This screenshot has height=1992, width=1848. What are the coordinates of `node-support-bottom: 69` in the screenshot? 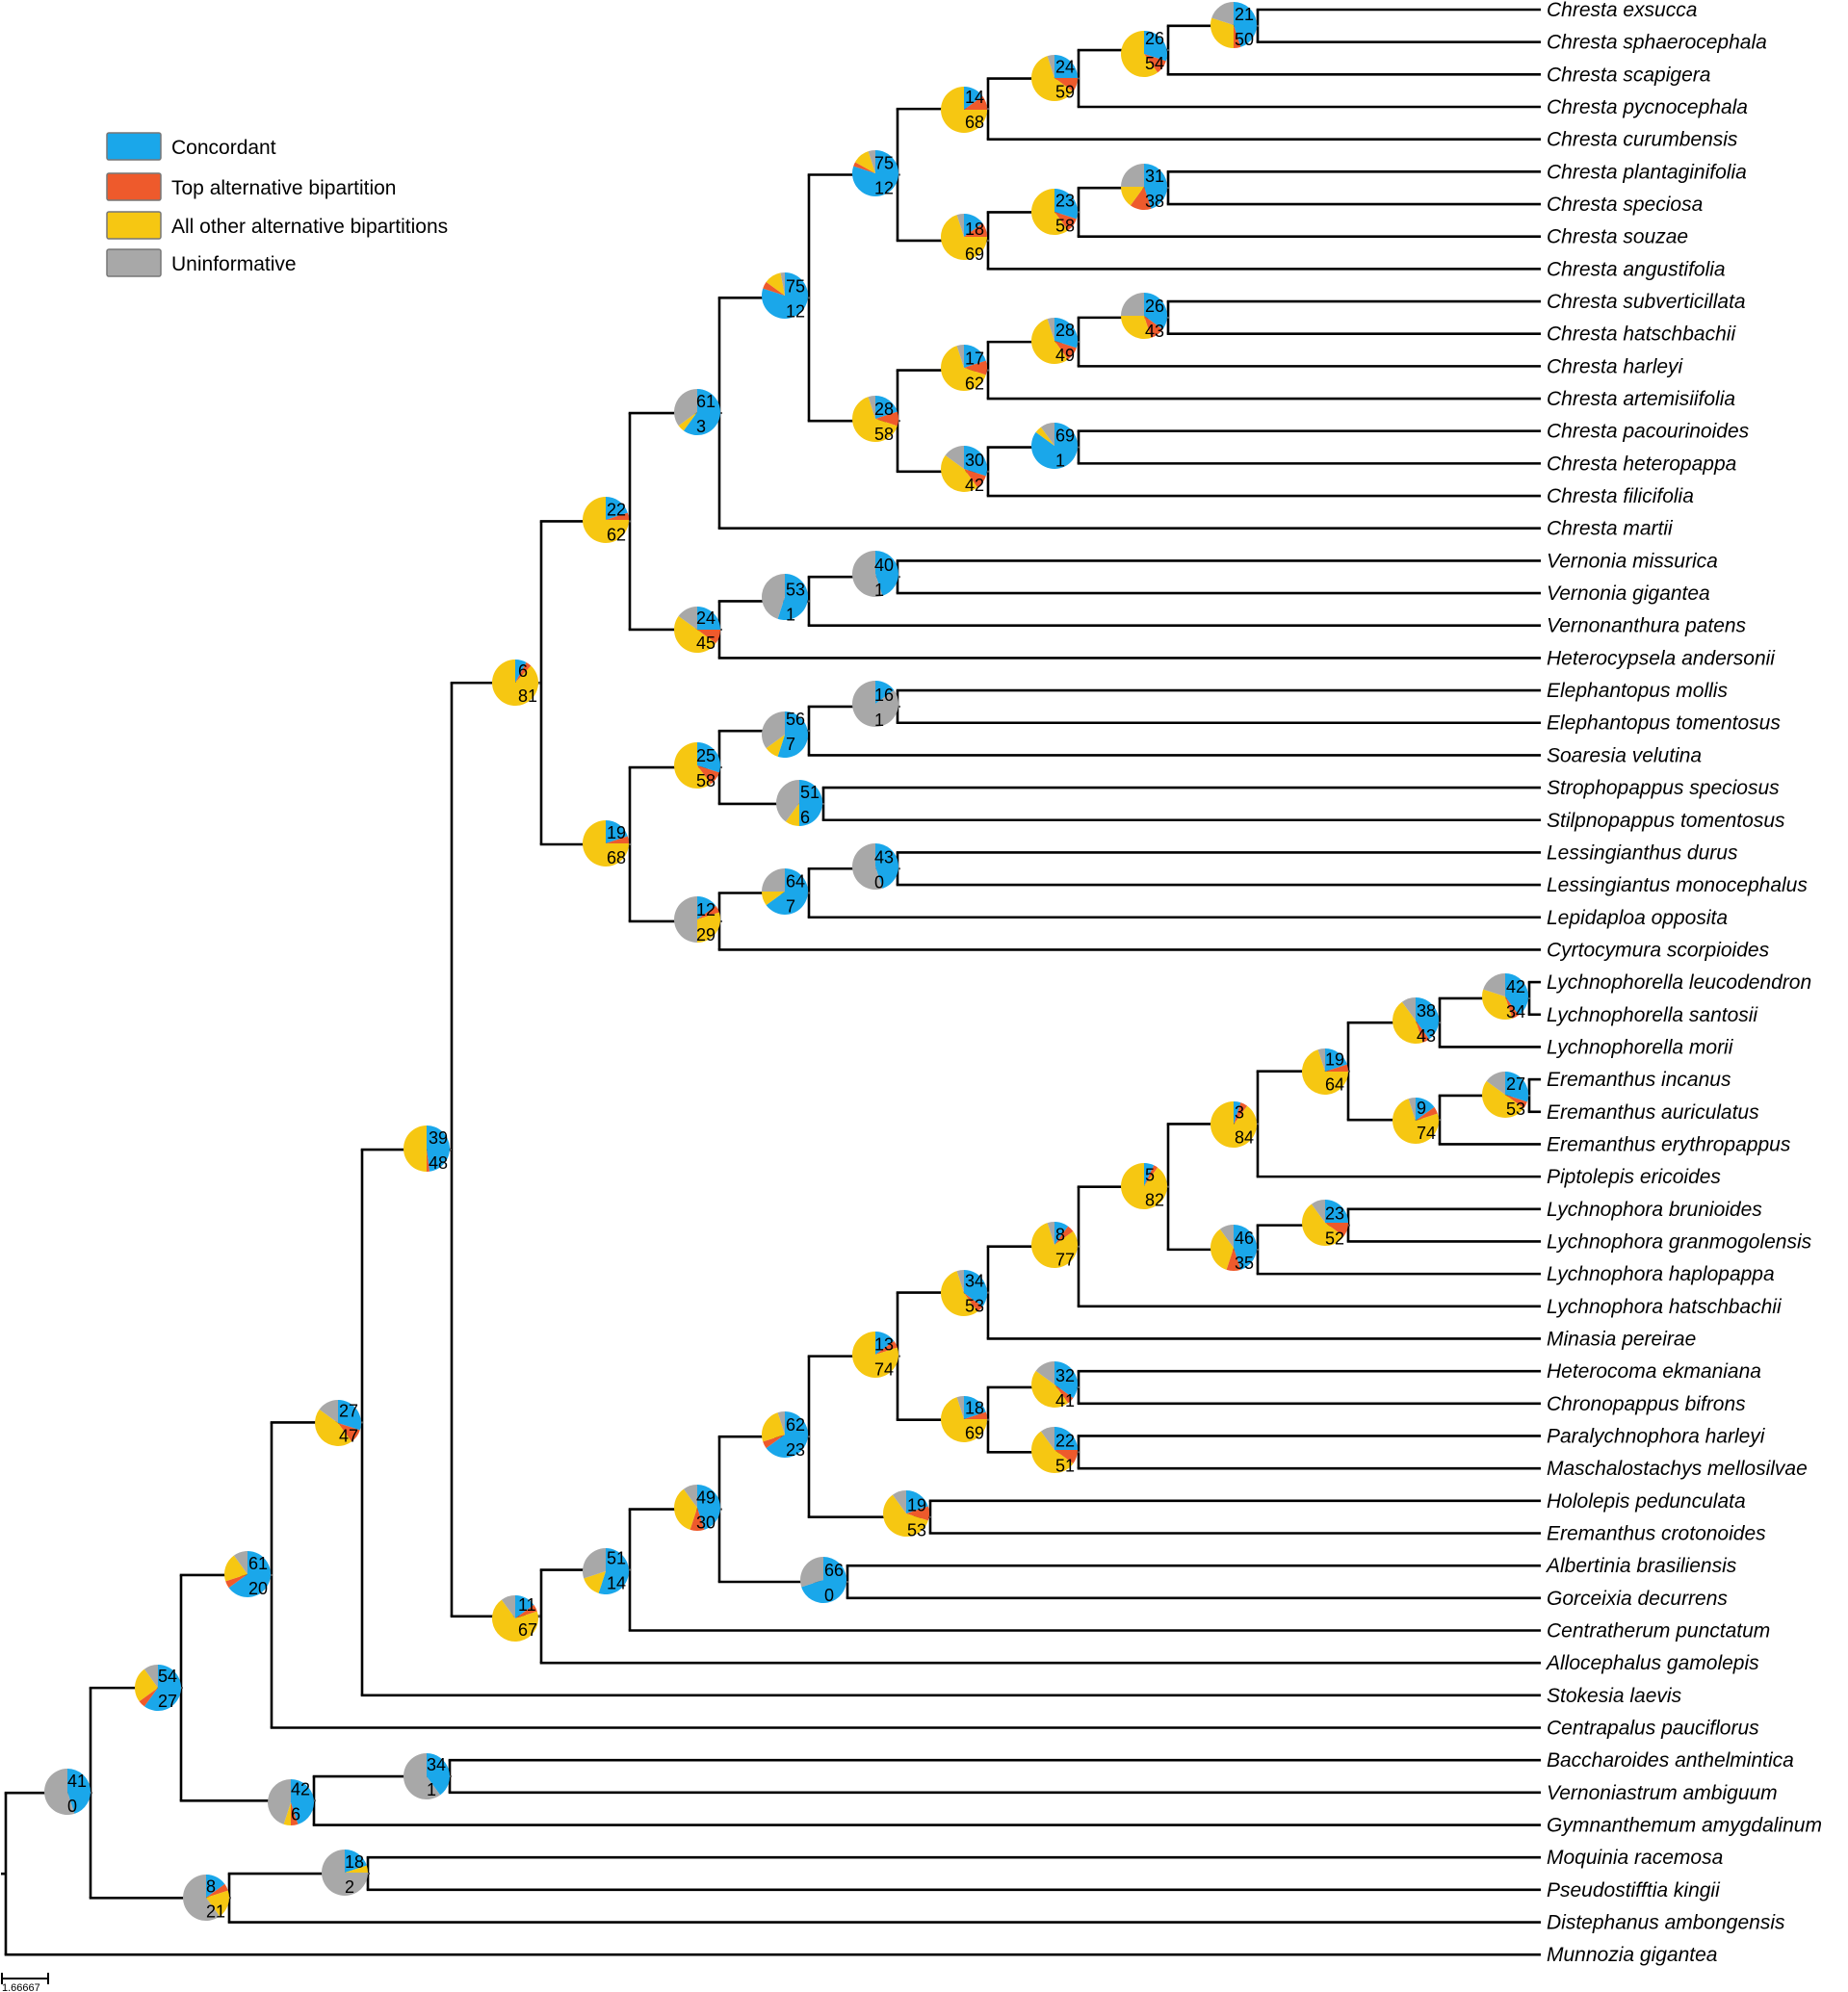 It's located at (975, 254).